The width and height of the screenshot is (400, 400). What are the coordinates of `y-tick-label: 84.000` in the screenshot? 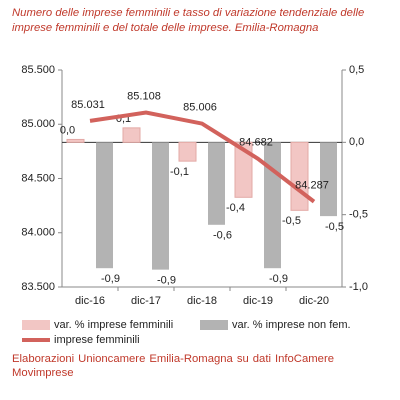 It's located at (38, 233).